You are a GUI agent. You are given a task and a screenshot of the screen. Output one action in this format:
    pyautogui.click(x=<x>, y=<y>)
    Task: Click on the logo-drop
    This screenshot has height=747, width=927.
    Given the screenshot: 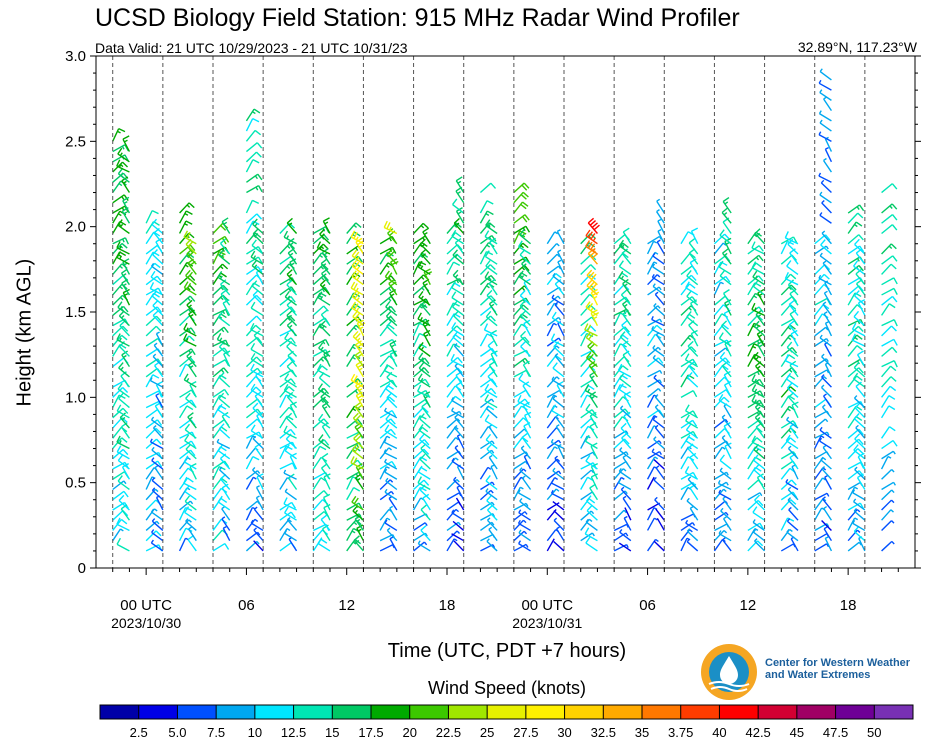 What is the action you would take?
    pyautogui.click(x=729, y=670)
    